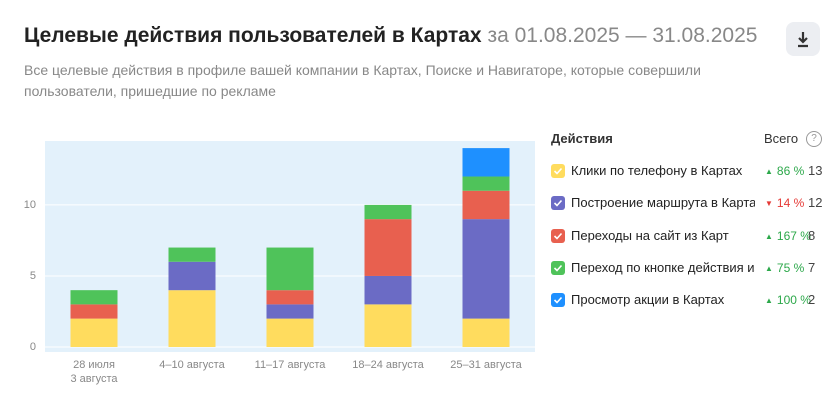  I want to click on y-tick-label: 0, so click(33, 347).